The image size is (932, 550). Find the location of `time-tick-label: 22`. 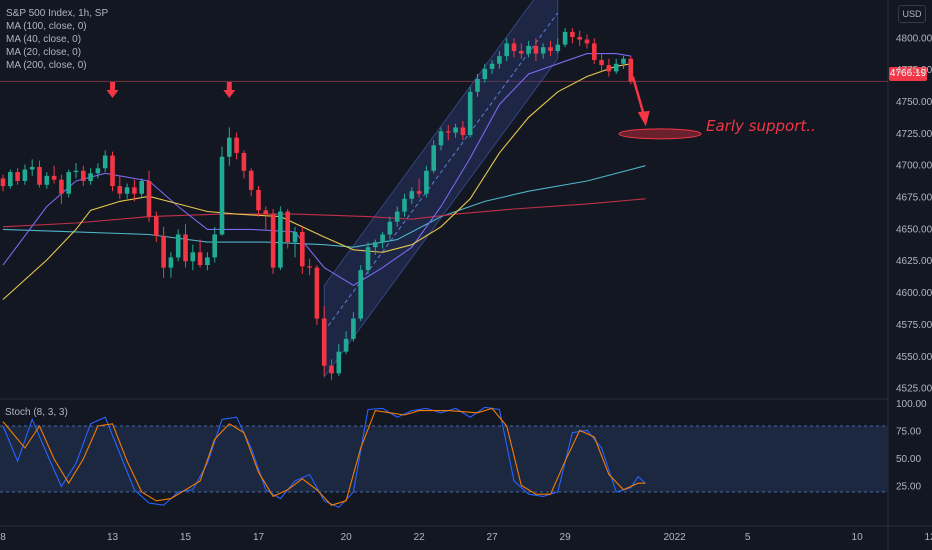

time-tick-label: 22 is located at coordinates (420, 537).